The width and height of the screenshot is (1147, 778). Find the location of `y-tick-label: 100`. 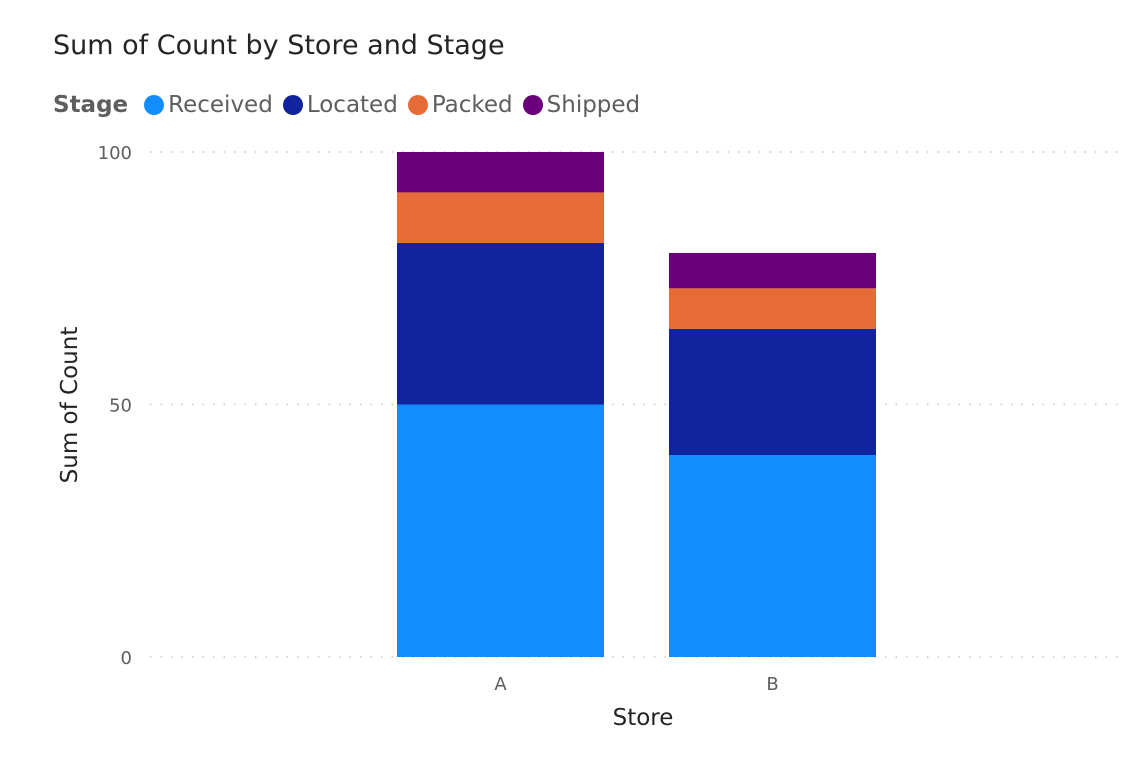

y-tick-label: 100 is located at coordinates (115, 153).